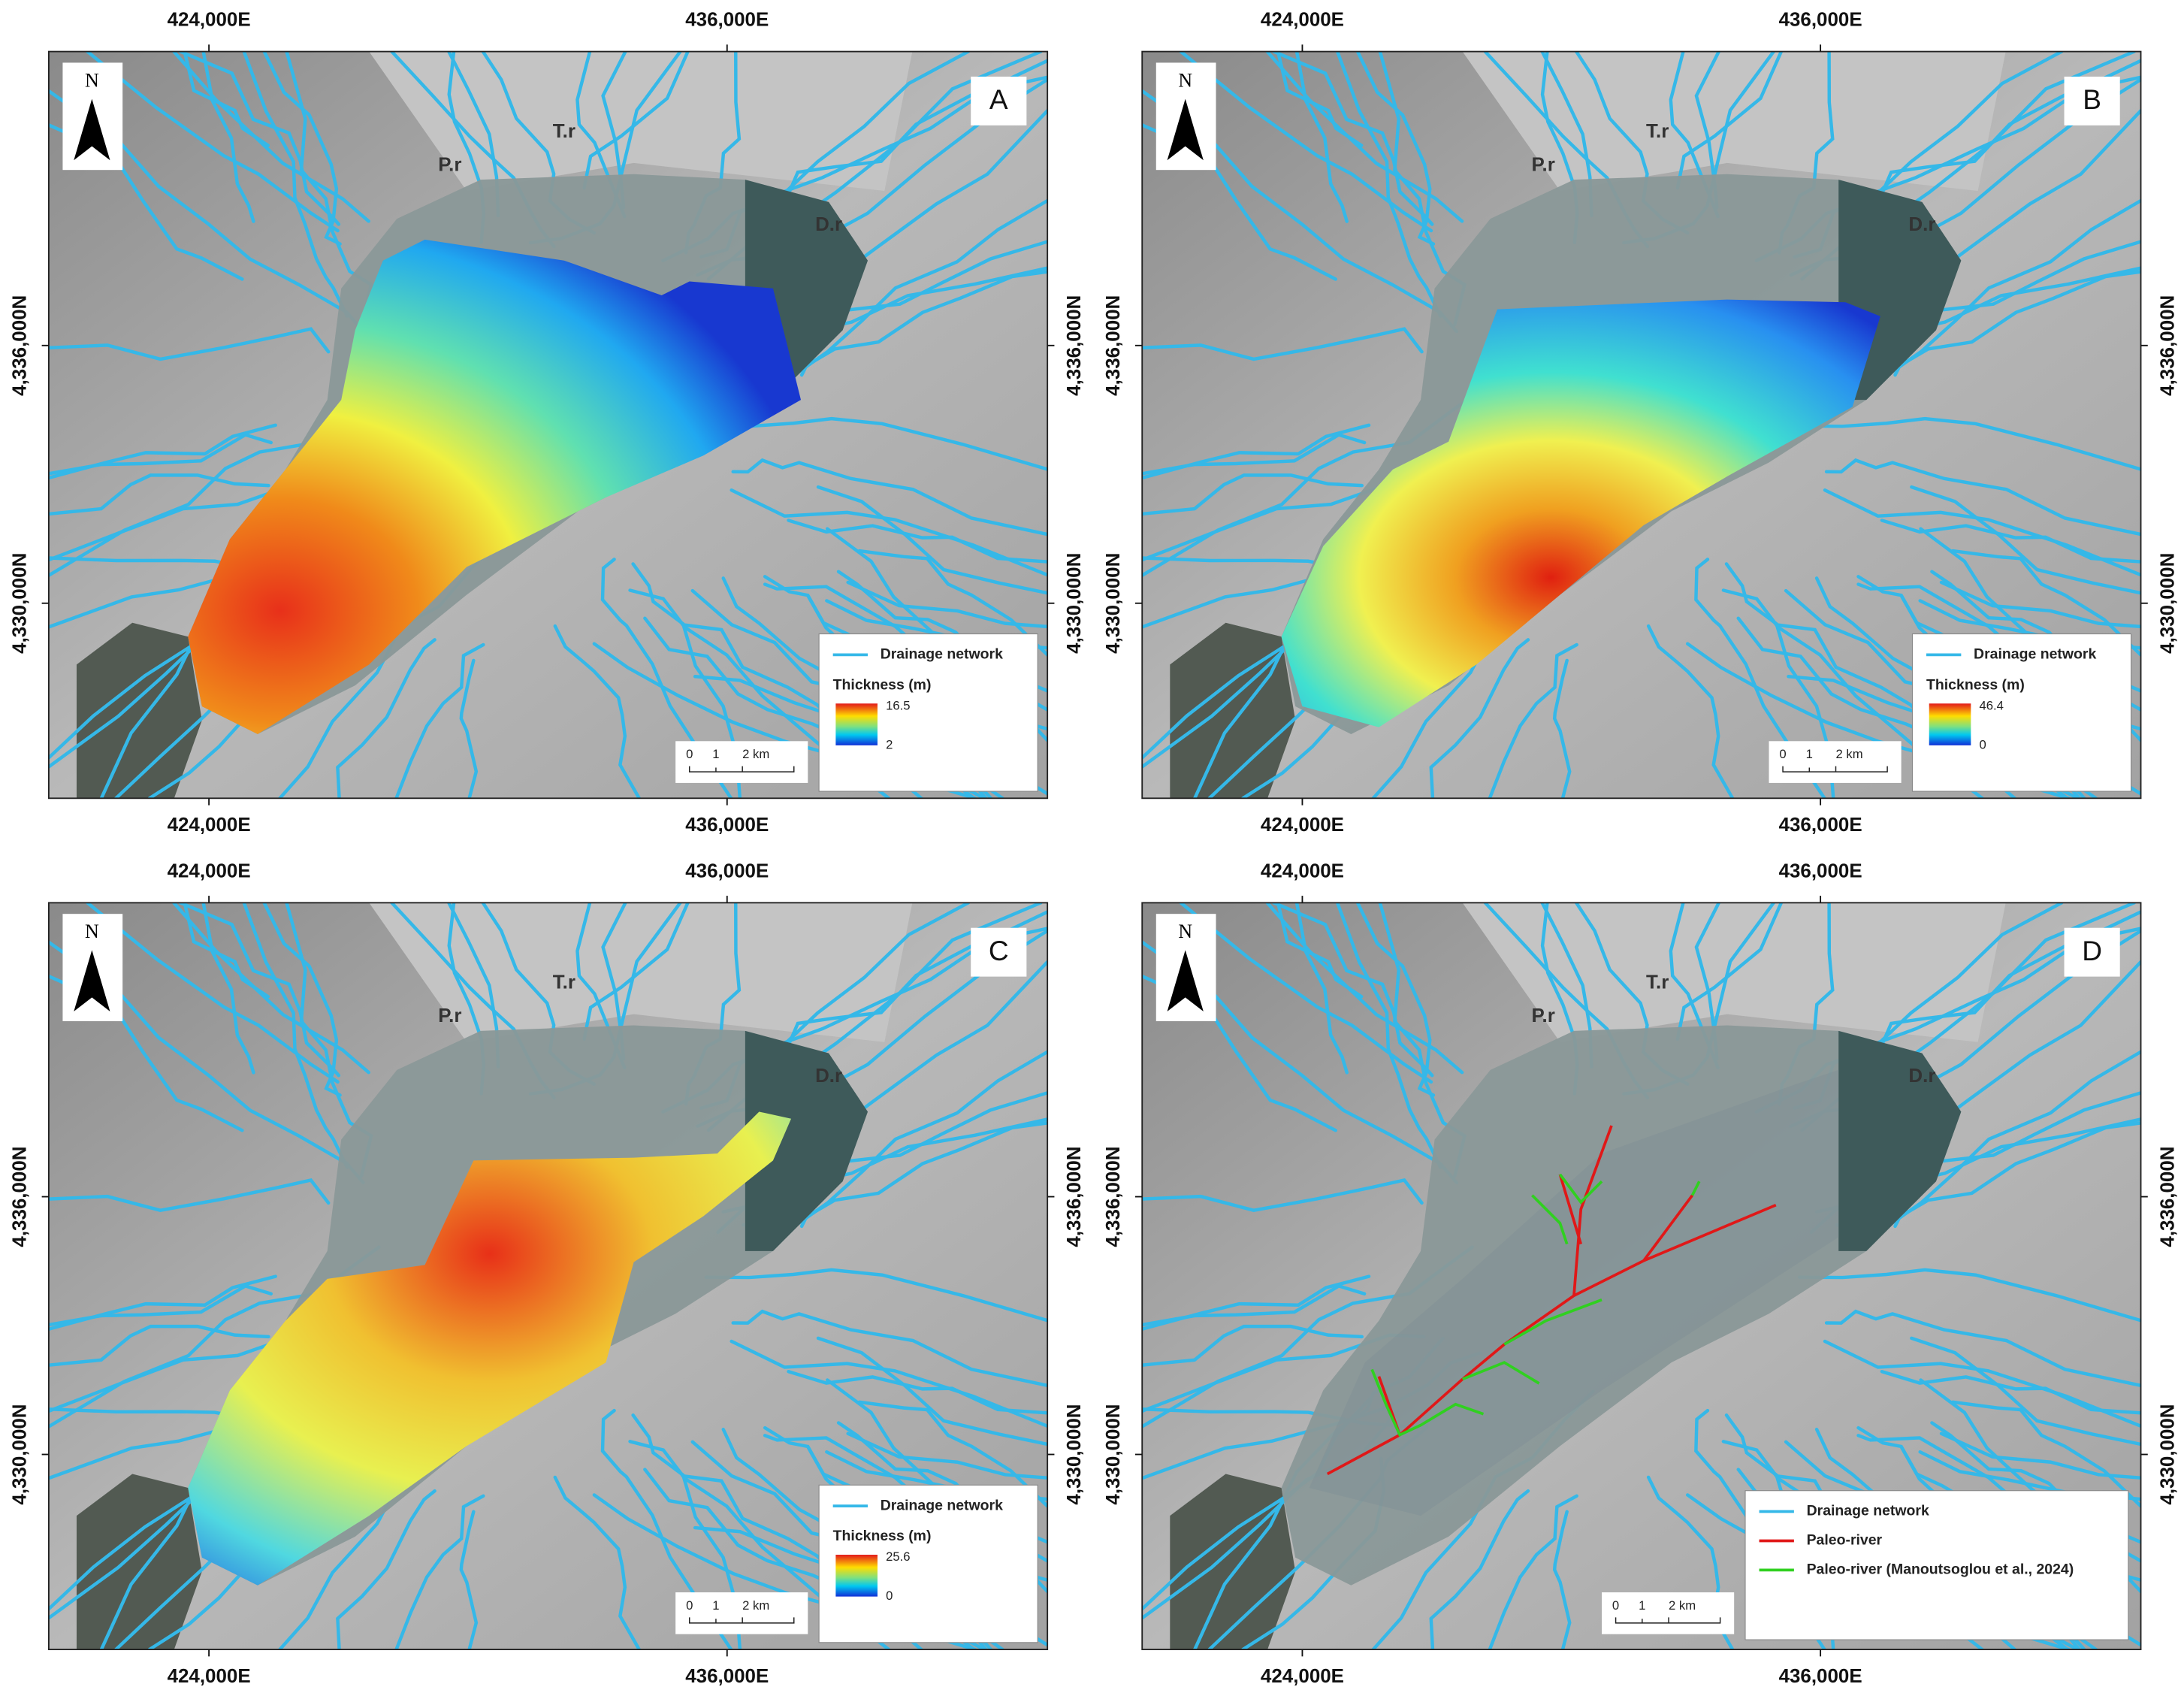 This screenshot has height=1696, width=2184. Describe the element at coordinates (1936, 1565) in the screenshot. I see `legend-box` at that location.